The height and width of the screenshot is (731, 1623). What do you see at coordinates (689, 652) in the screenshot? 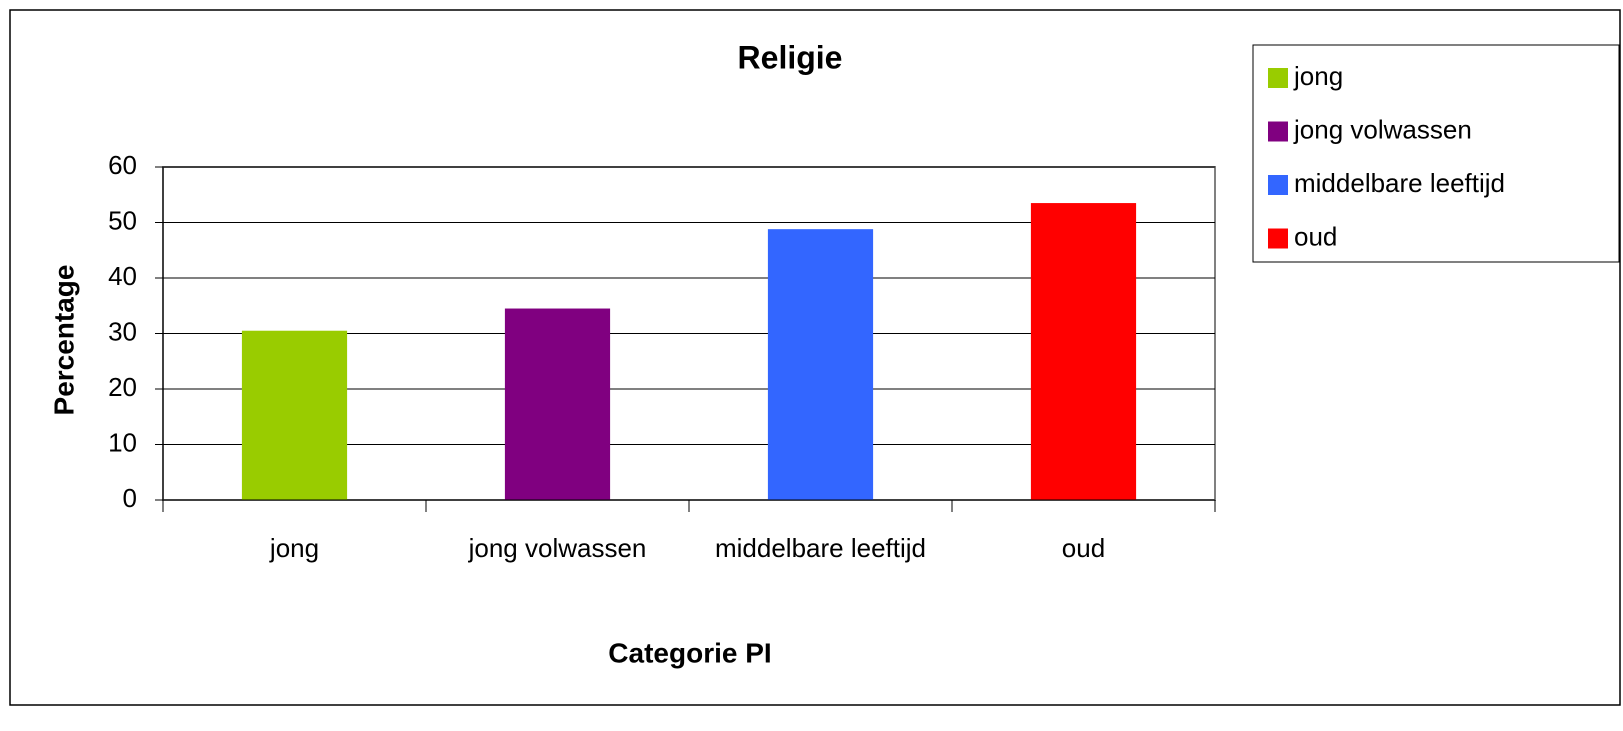
I see `x-axis-label: Categorie PI` at bounding box center [689, 652].